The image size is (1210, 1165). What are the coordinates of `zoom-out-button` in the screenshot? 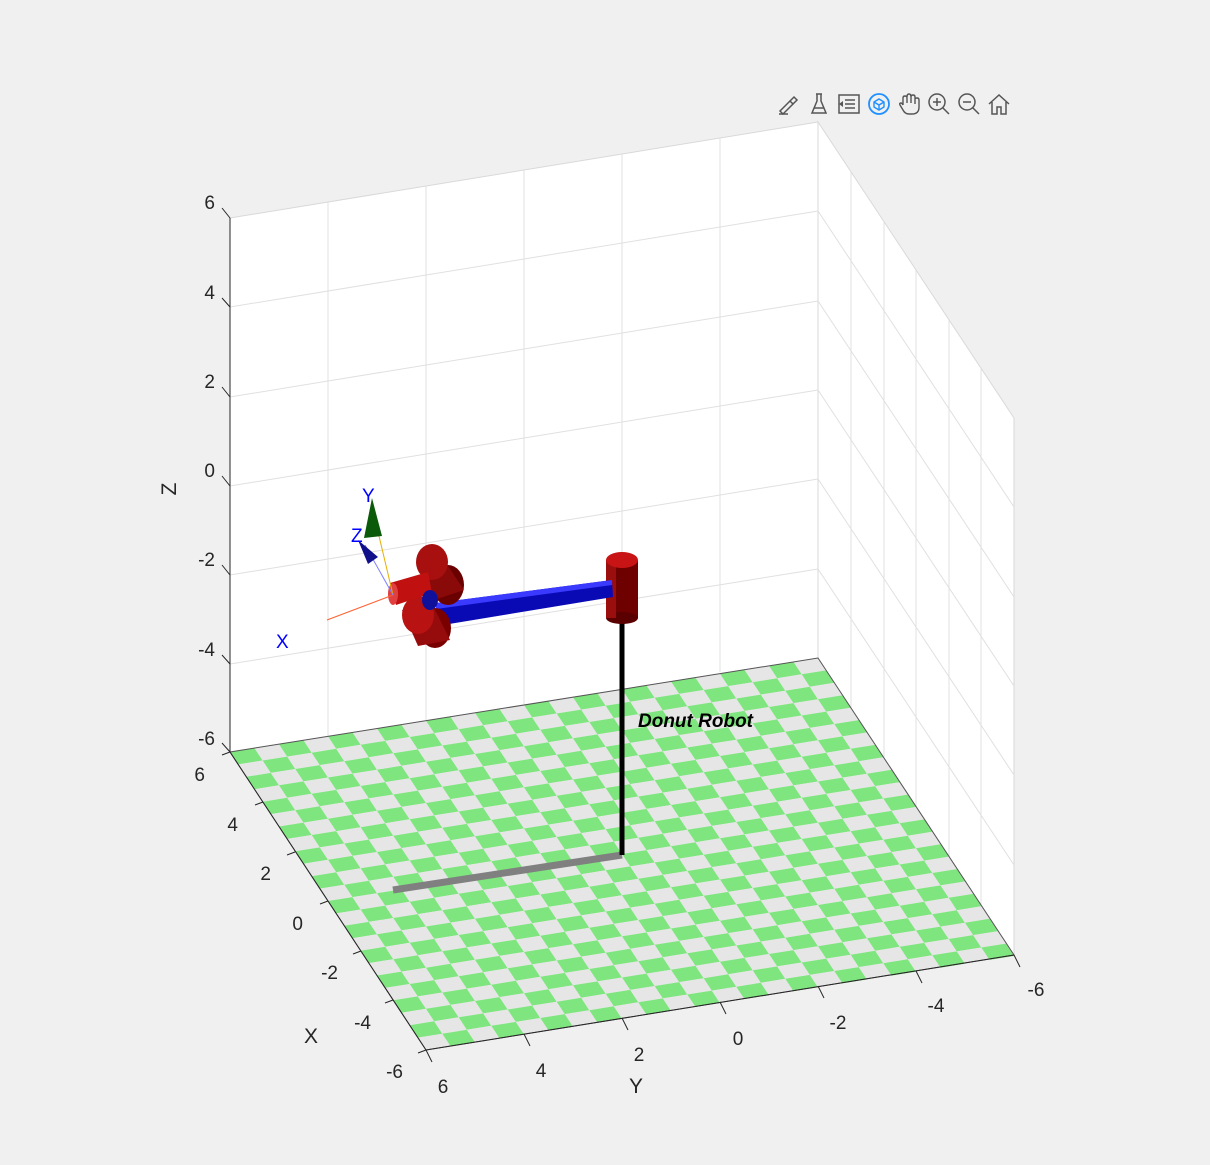 It's located at (969, 104).